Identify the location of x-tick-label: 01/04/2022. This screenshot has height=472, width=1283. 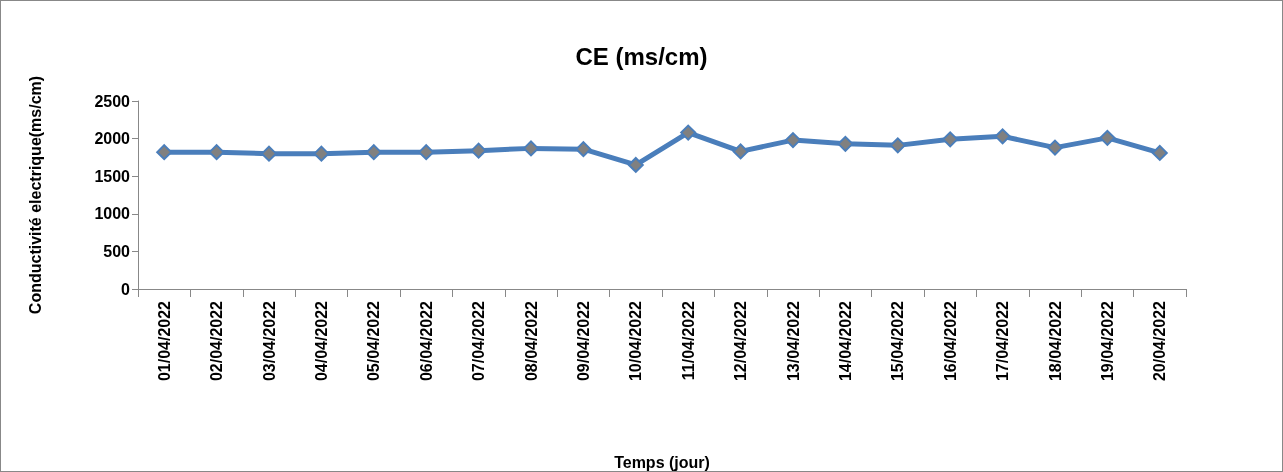
(164, 341).